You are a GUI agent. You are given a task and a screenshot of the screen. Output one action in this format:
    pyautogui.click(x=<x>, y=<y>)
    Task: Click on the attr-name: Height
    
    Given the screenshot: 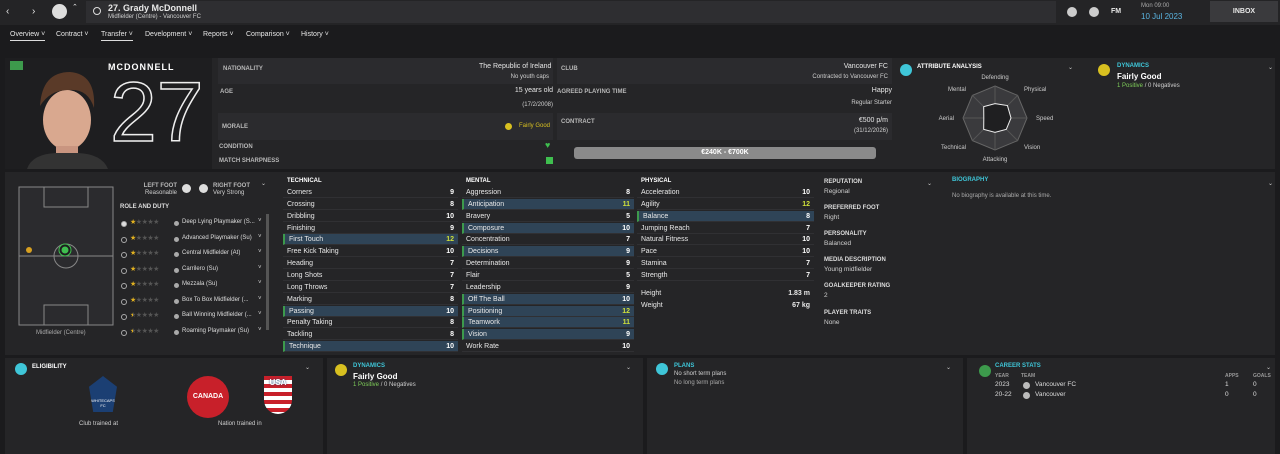 What is the action you would take?
    pyautogui.click(x=651, y=293)
    